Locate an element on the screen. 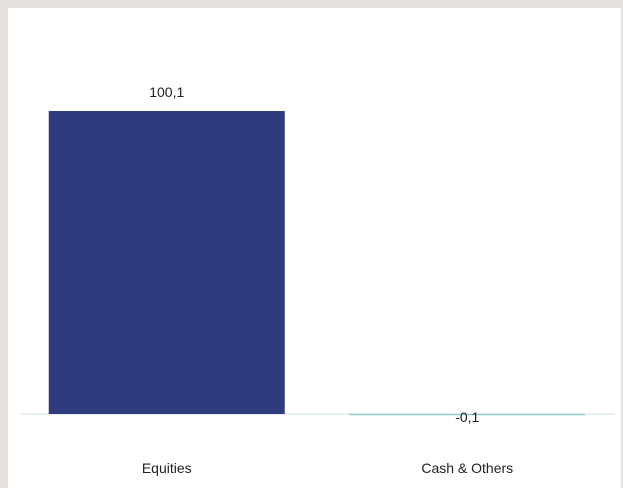  category-label: Cash & Others is located at coordinates (467, 468).